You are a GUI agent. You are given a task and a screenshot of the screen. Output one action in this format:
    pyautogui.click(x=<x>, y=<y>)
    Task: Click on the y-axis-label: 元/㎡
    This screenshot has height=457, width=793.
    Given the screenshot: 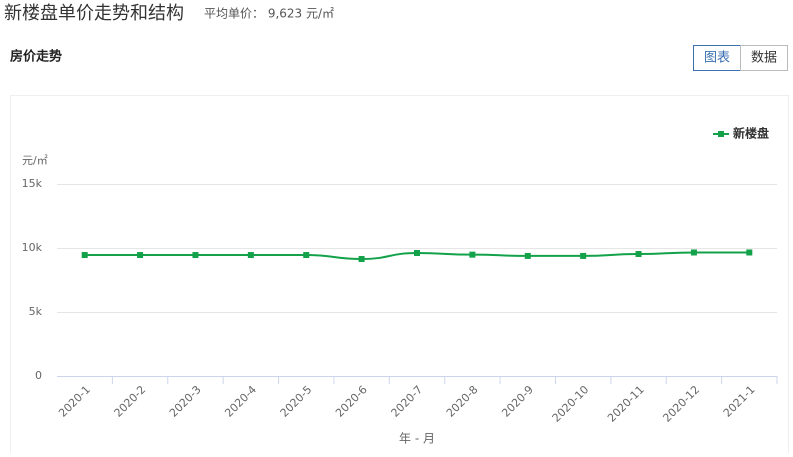 What is the action you would take?
    pyautogui.click(x=35, y=160)
    